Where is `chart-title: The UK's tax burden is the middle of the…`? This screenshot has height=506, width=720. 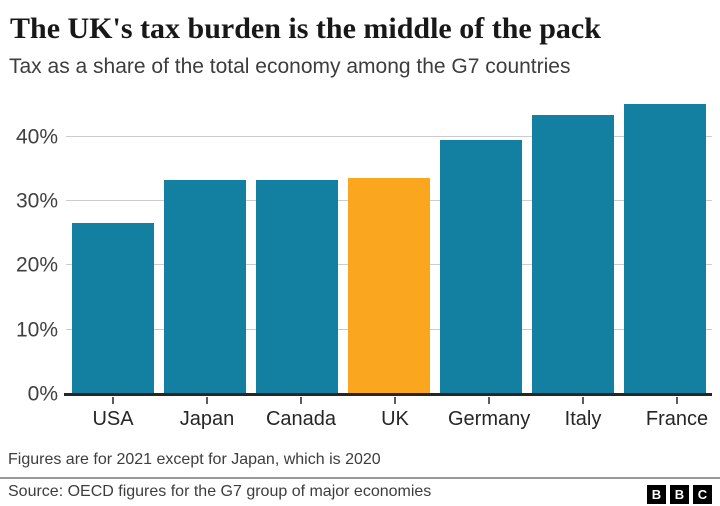
chart-title: The UK's tax burden is the middle of the… is located at coordinates (305, 28).